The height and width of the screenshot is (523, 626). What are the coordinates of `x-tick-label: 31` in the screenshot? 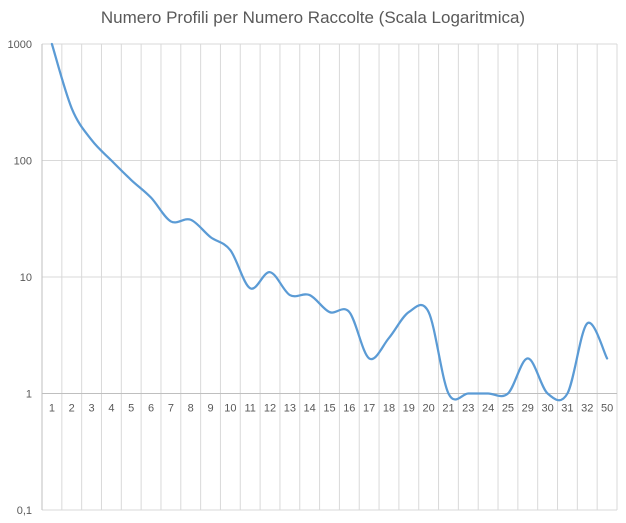 It's located at (567, 409).